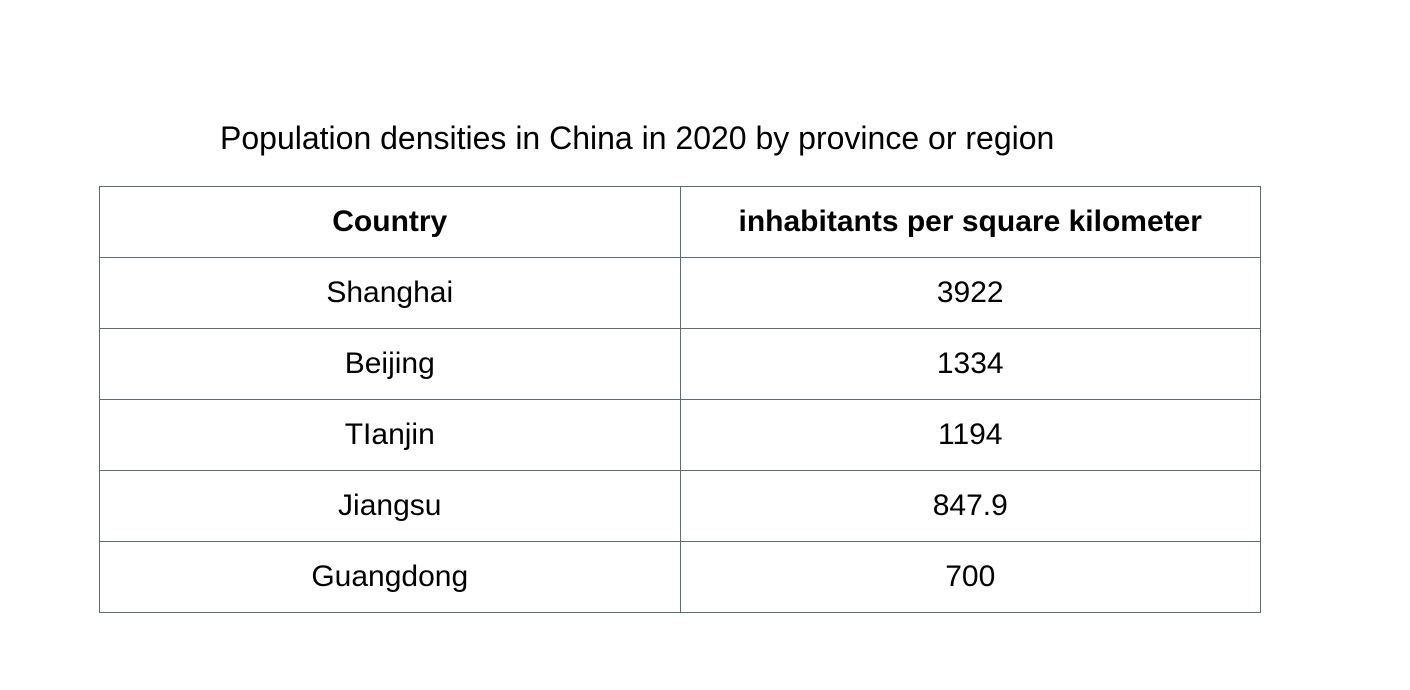 This screenshot has width=1410, height=690. I want to click on table-row: TIanjin 1194, so click(680, 435).